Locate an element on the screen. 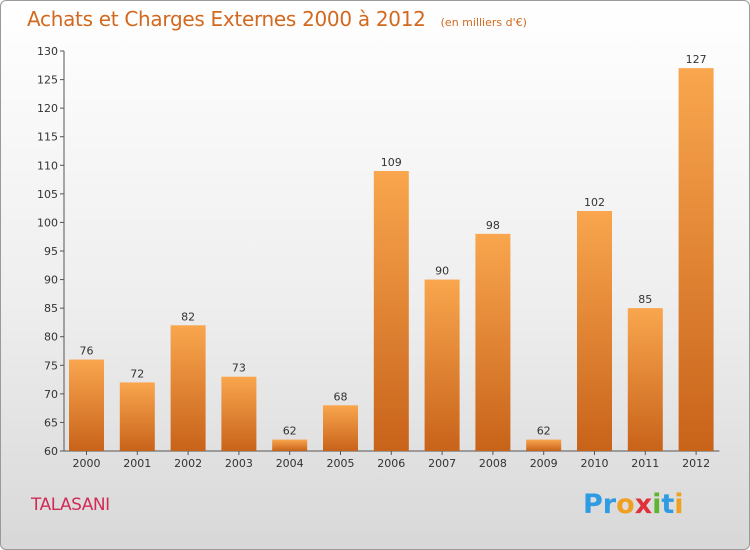  x-tick-label: 2010 is located at coordinates (595, 463).